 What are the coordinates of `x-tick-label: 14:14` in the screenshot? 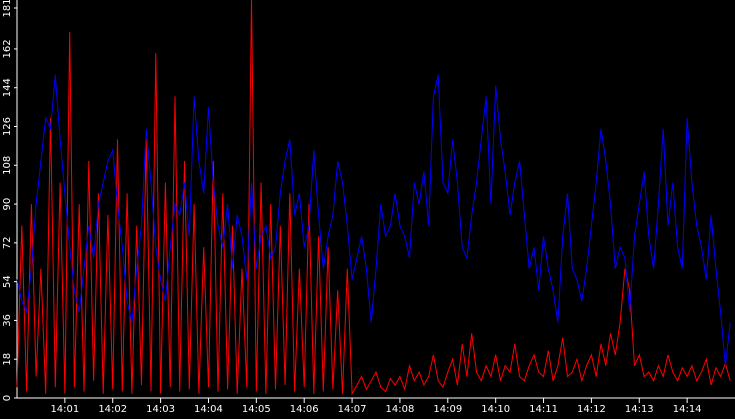 It's located at (687, 409).